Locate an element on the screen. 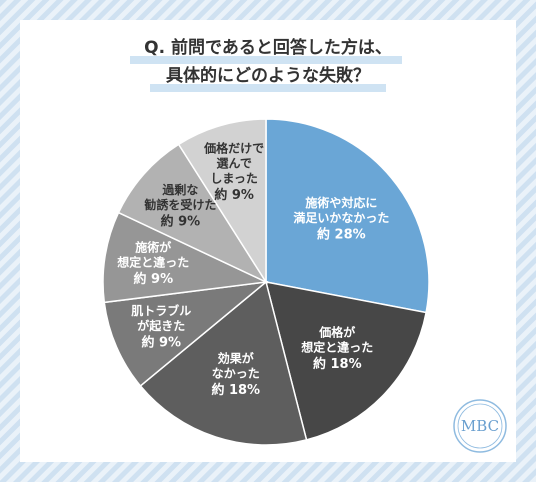 The width and height of the screenshot is (536, 482). logo-ring is located at coordinates (480, 426).